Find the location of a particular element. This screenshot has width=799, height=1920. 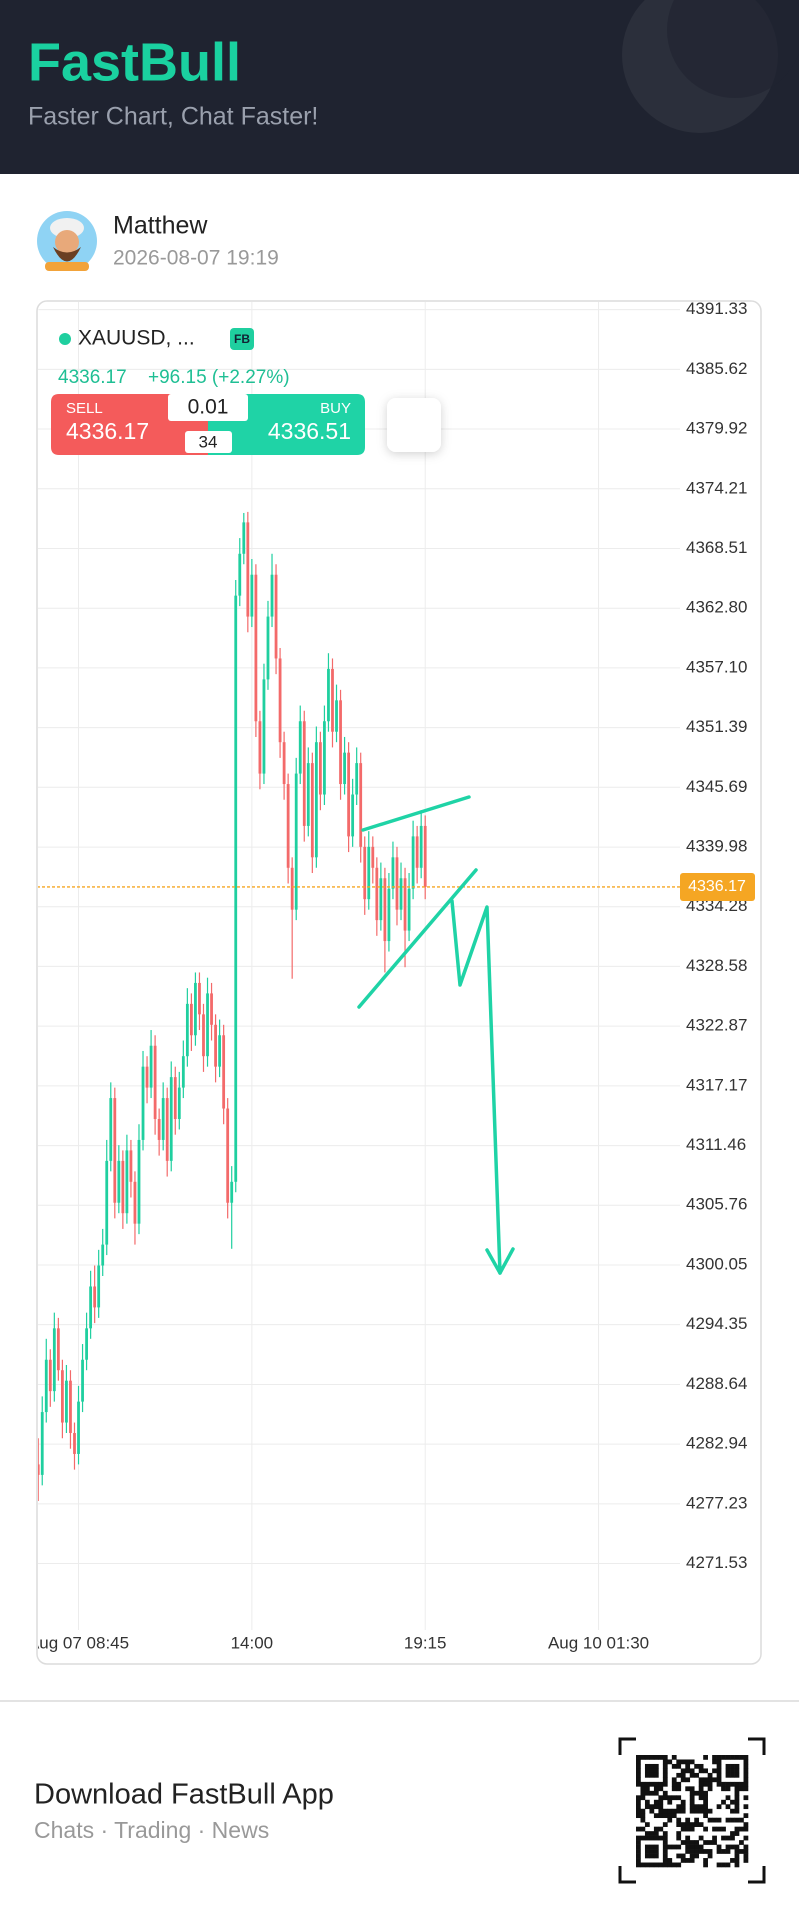

status-dot is located at coordinates (65, 339).